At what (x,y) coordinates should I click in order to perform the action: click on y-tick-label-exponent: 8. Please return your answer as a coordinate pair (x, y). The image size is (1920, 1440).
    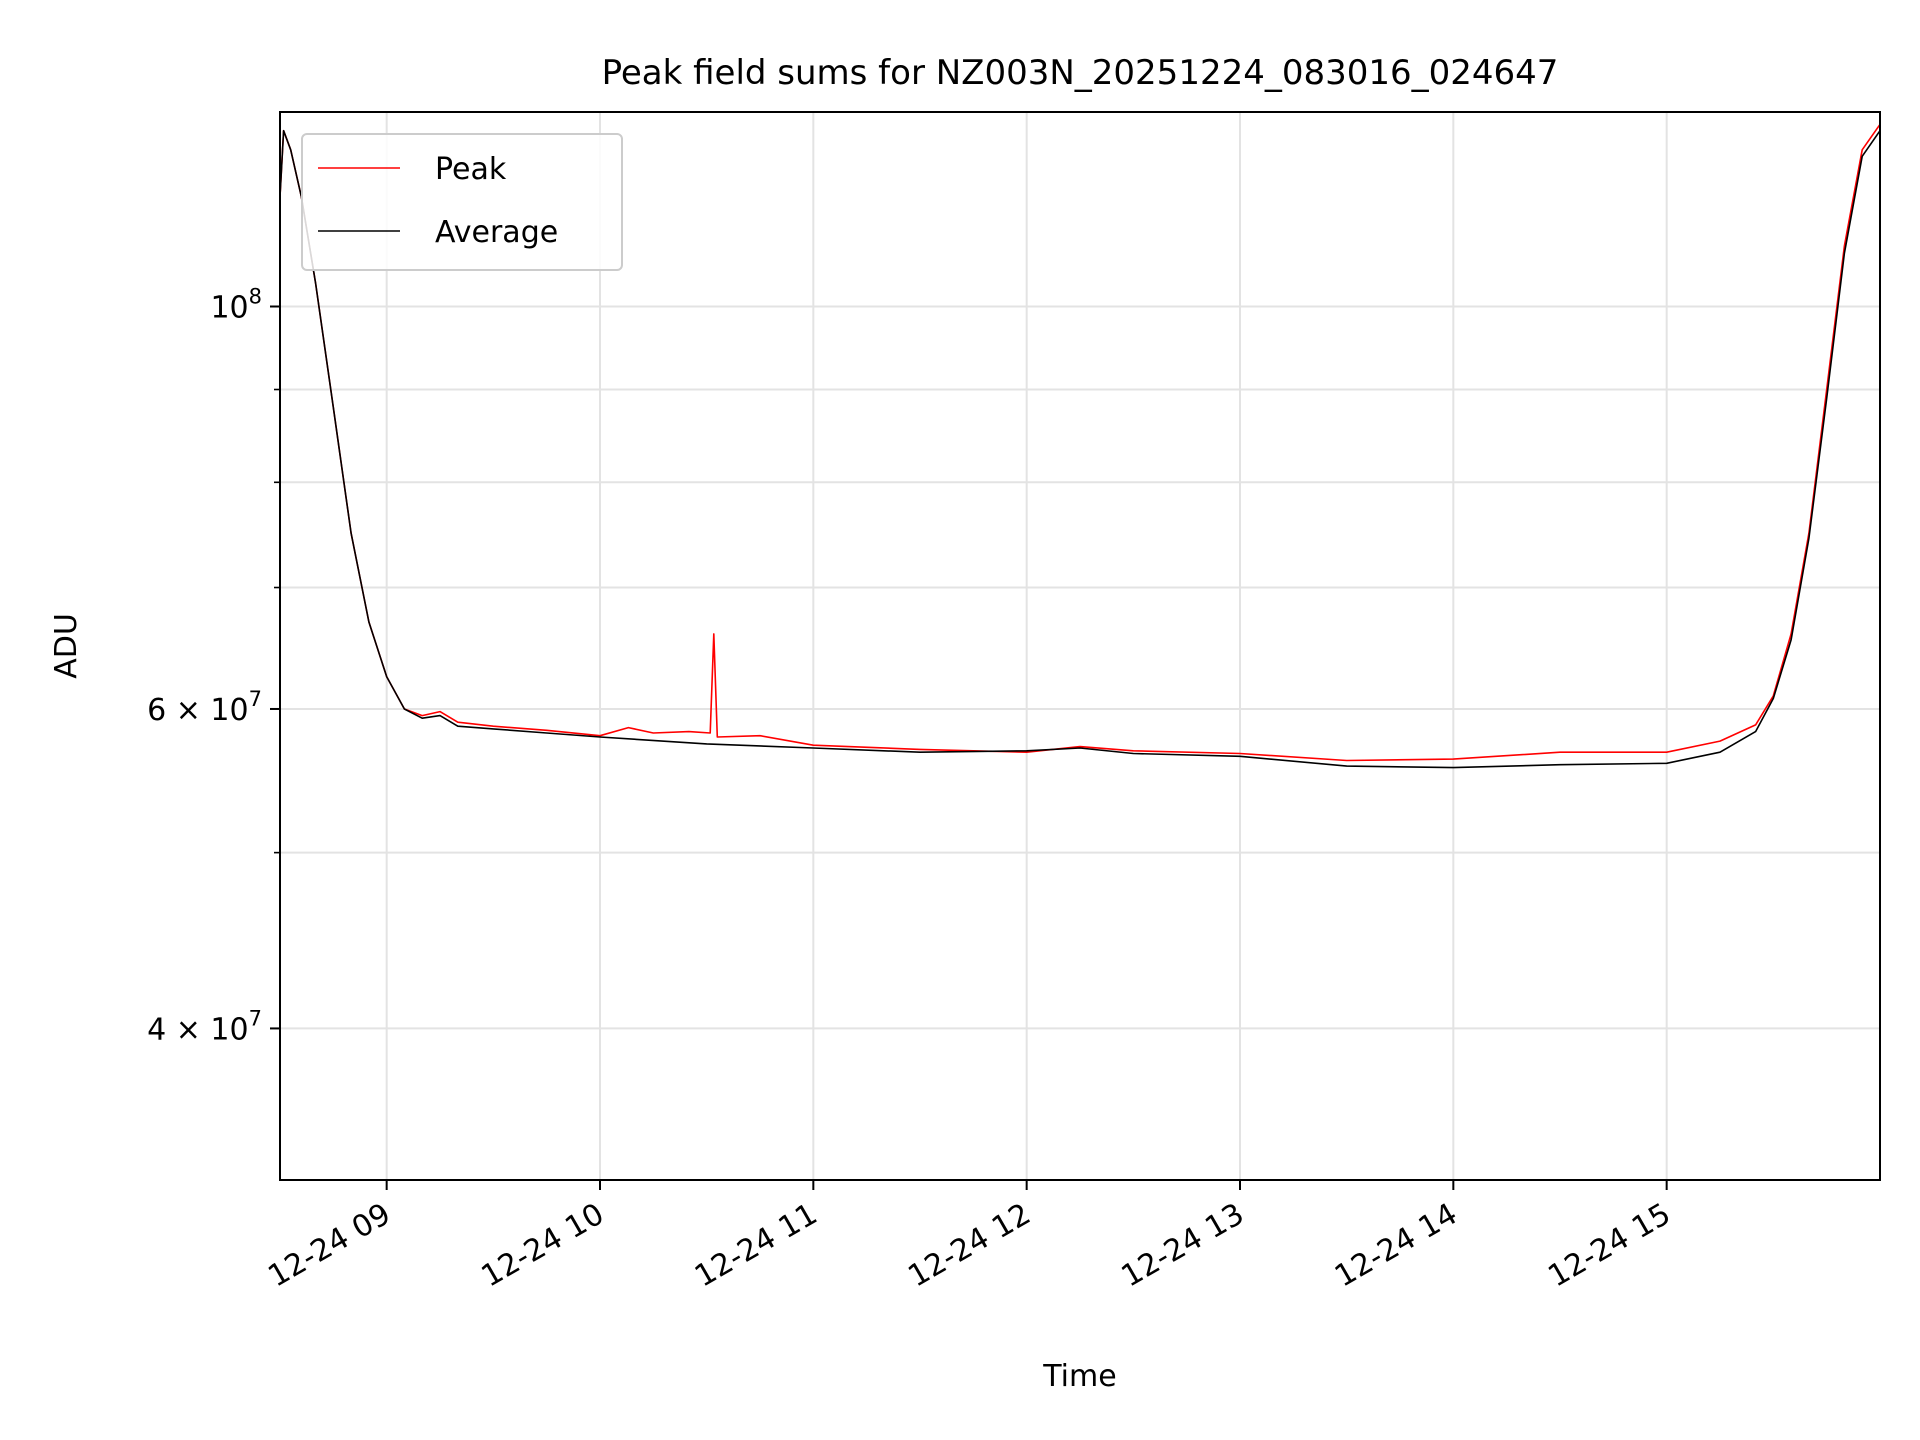
    Looking at the image, I should click on (255, 296).